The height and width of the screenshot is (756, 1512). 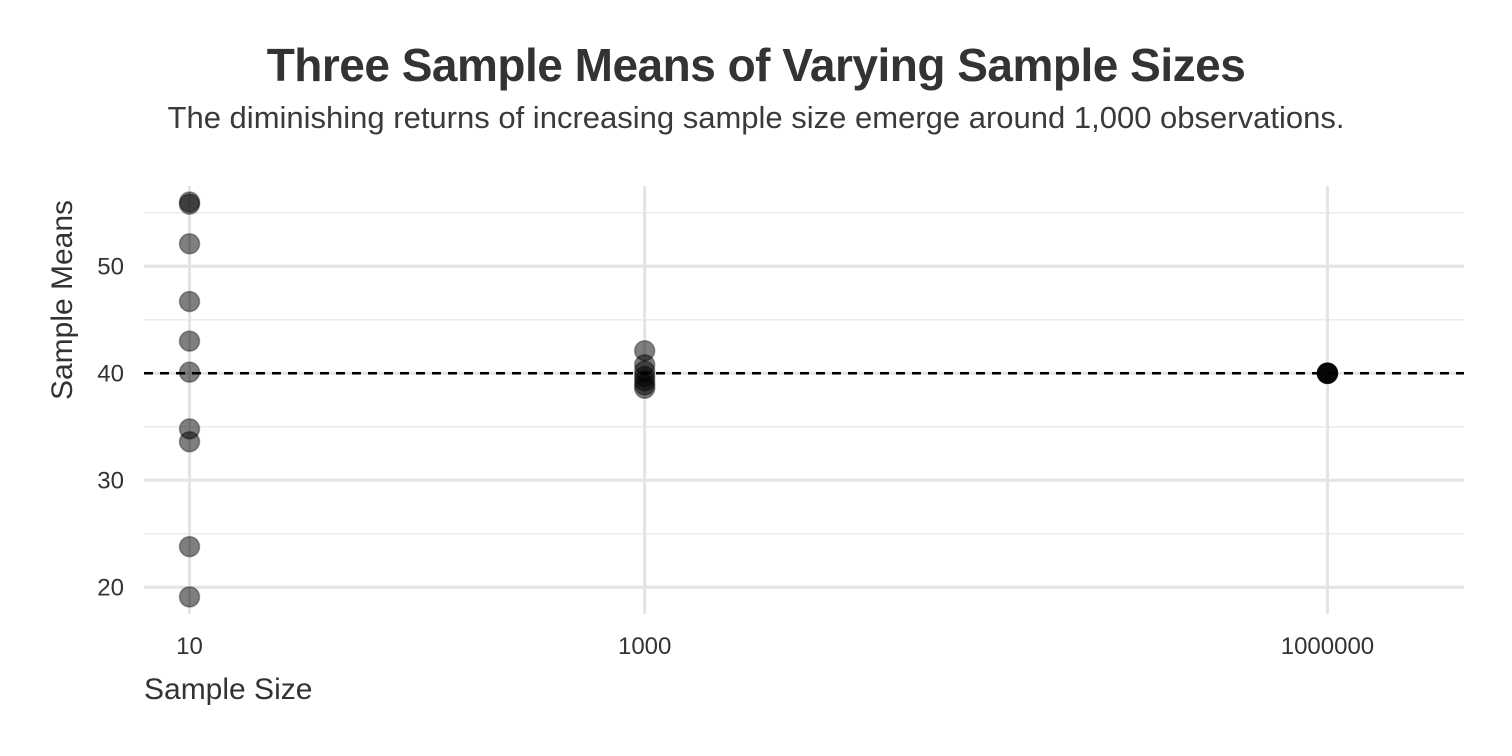 I want to click on y-tick-label: 30, so click(x=110, y=480).